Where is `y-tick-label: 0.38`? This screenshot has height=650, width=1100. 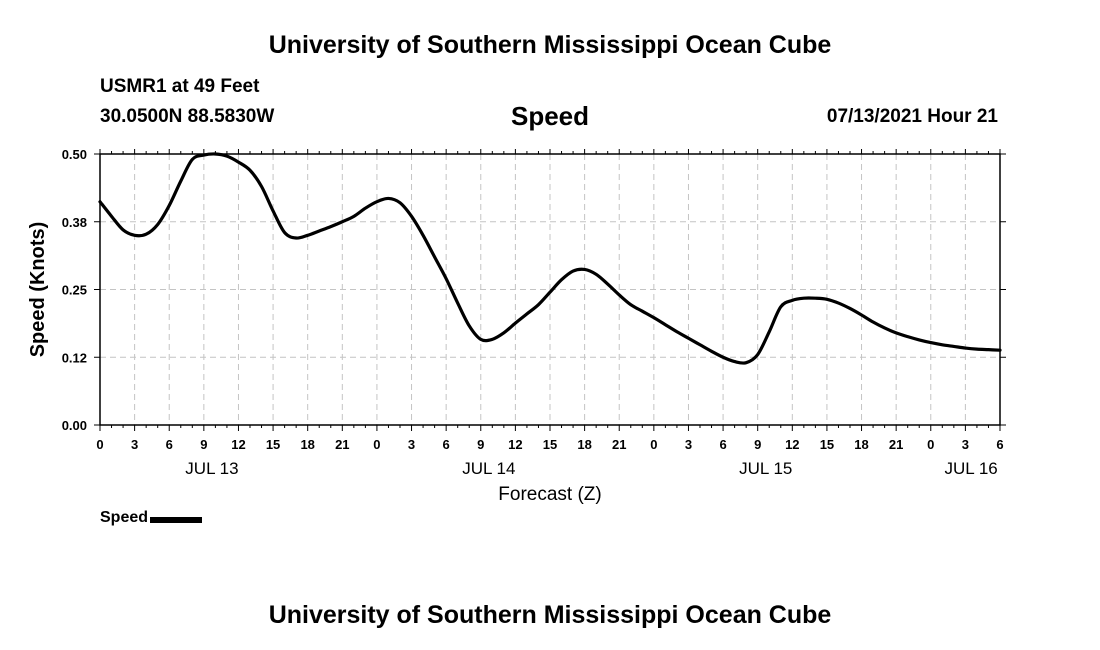 y-tick-label: 0.38 is located at coordinates (74, 222).